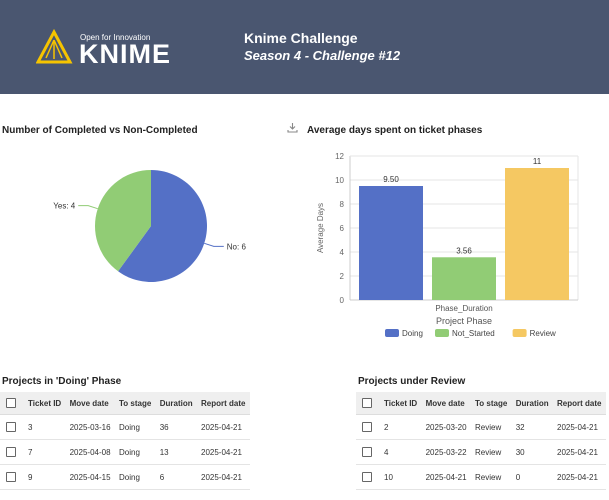 The width and height of the screenshot is (609, 500). Describe the element at coordinates (162, 226) in the screenshot. I see `pie-slice-no` at that location.